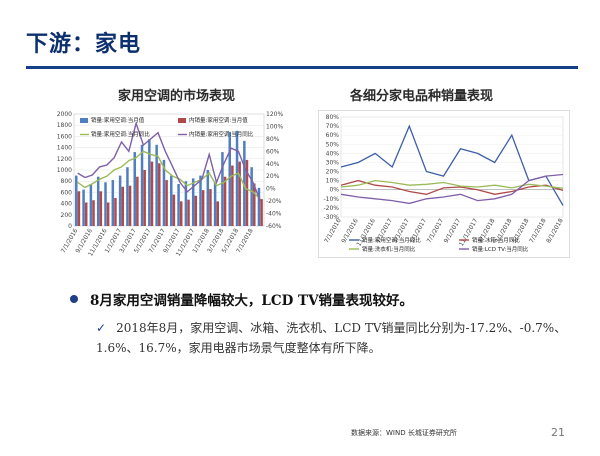 This screenshot has height=456, width=600. I want to click on title-divider, so click(302, 67).